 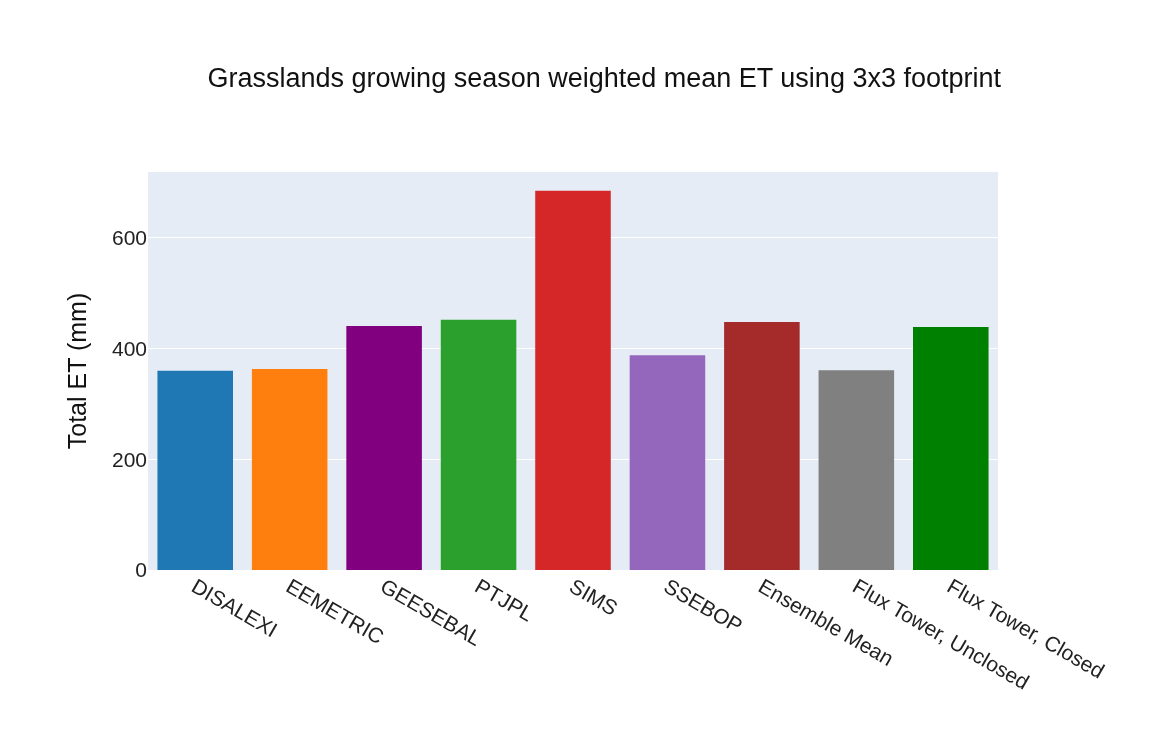 What do you see at coordinates (141, 570) in the screenshot?
I see `y-tick-label: 0` at bounding box center [141, 570].